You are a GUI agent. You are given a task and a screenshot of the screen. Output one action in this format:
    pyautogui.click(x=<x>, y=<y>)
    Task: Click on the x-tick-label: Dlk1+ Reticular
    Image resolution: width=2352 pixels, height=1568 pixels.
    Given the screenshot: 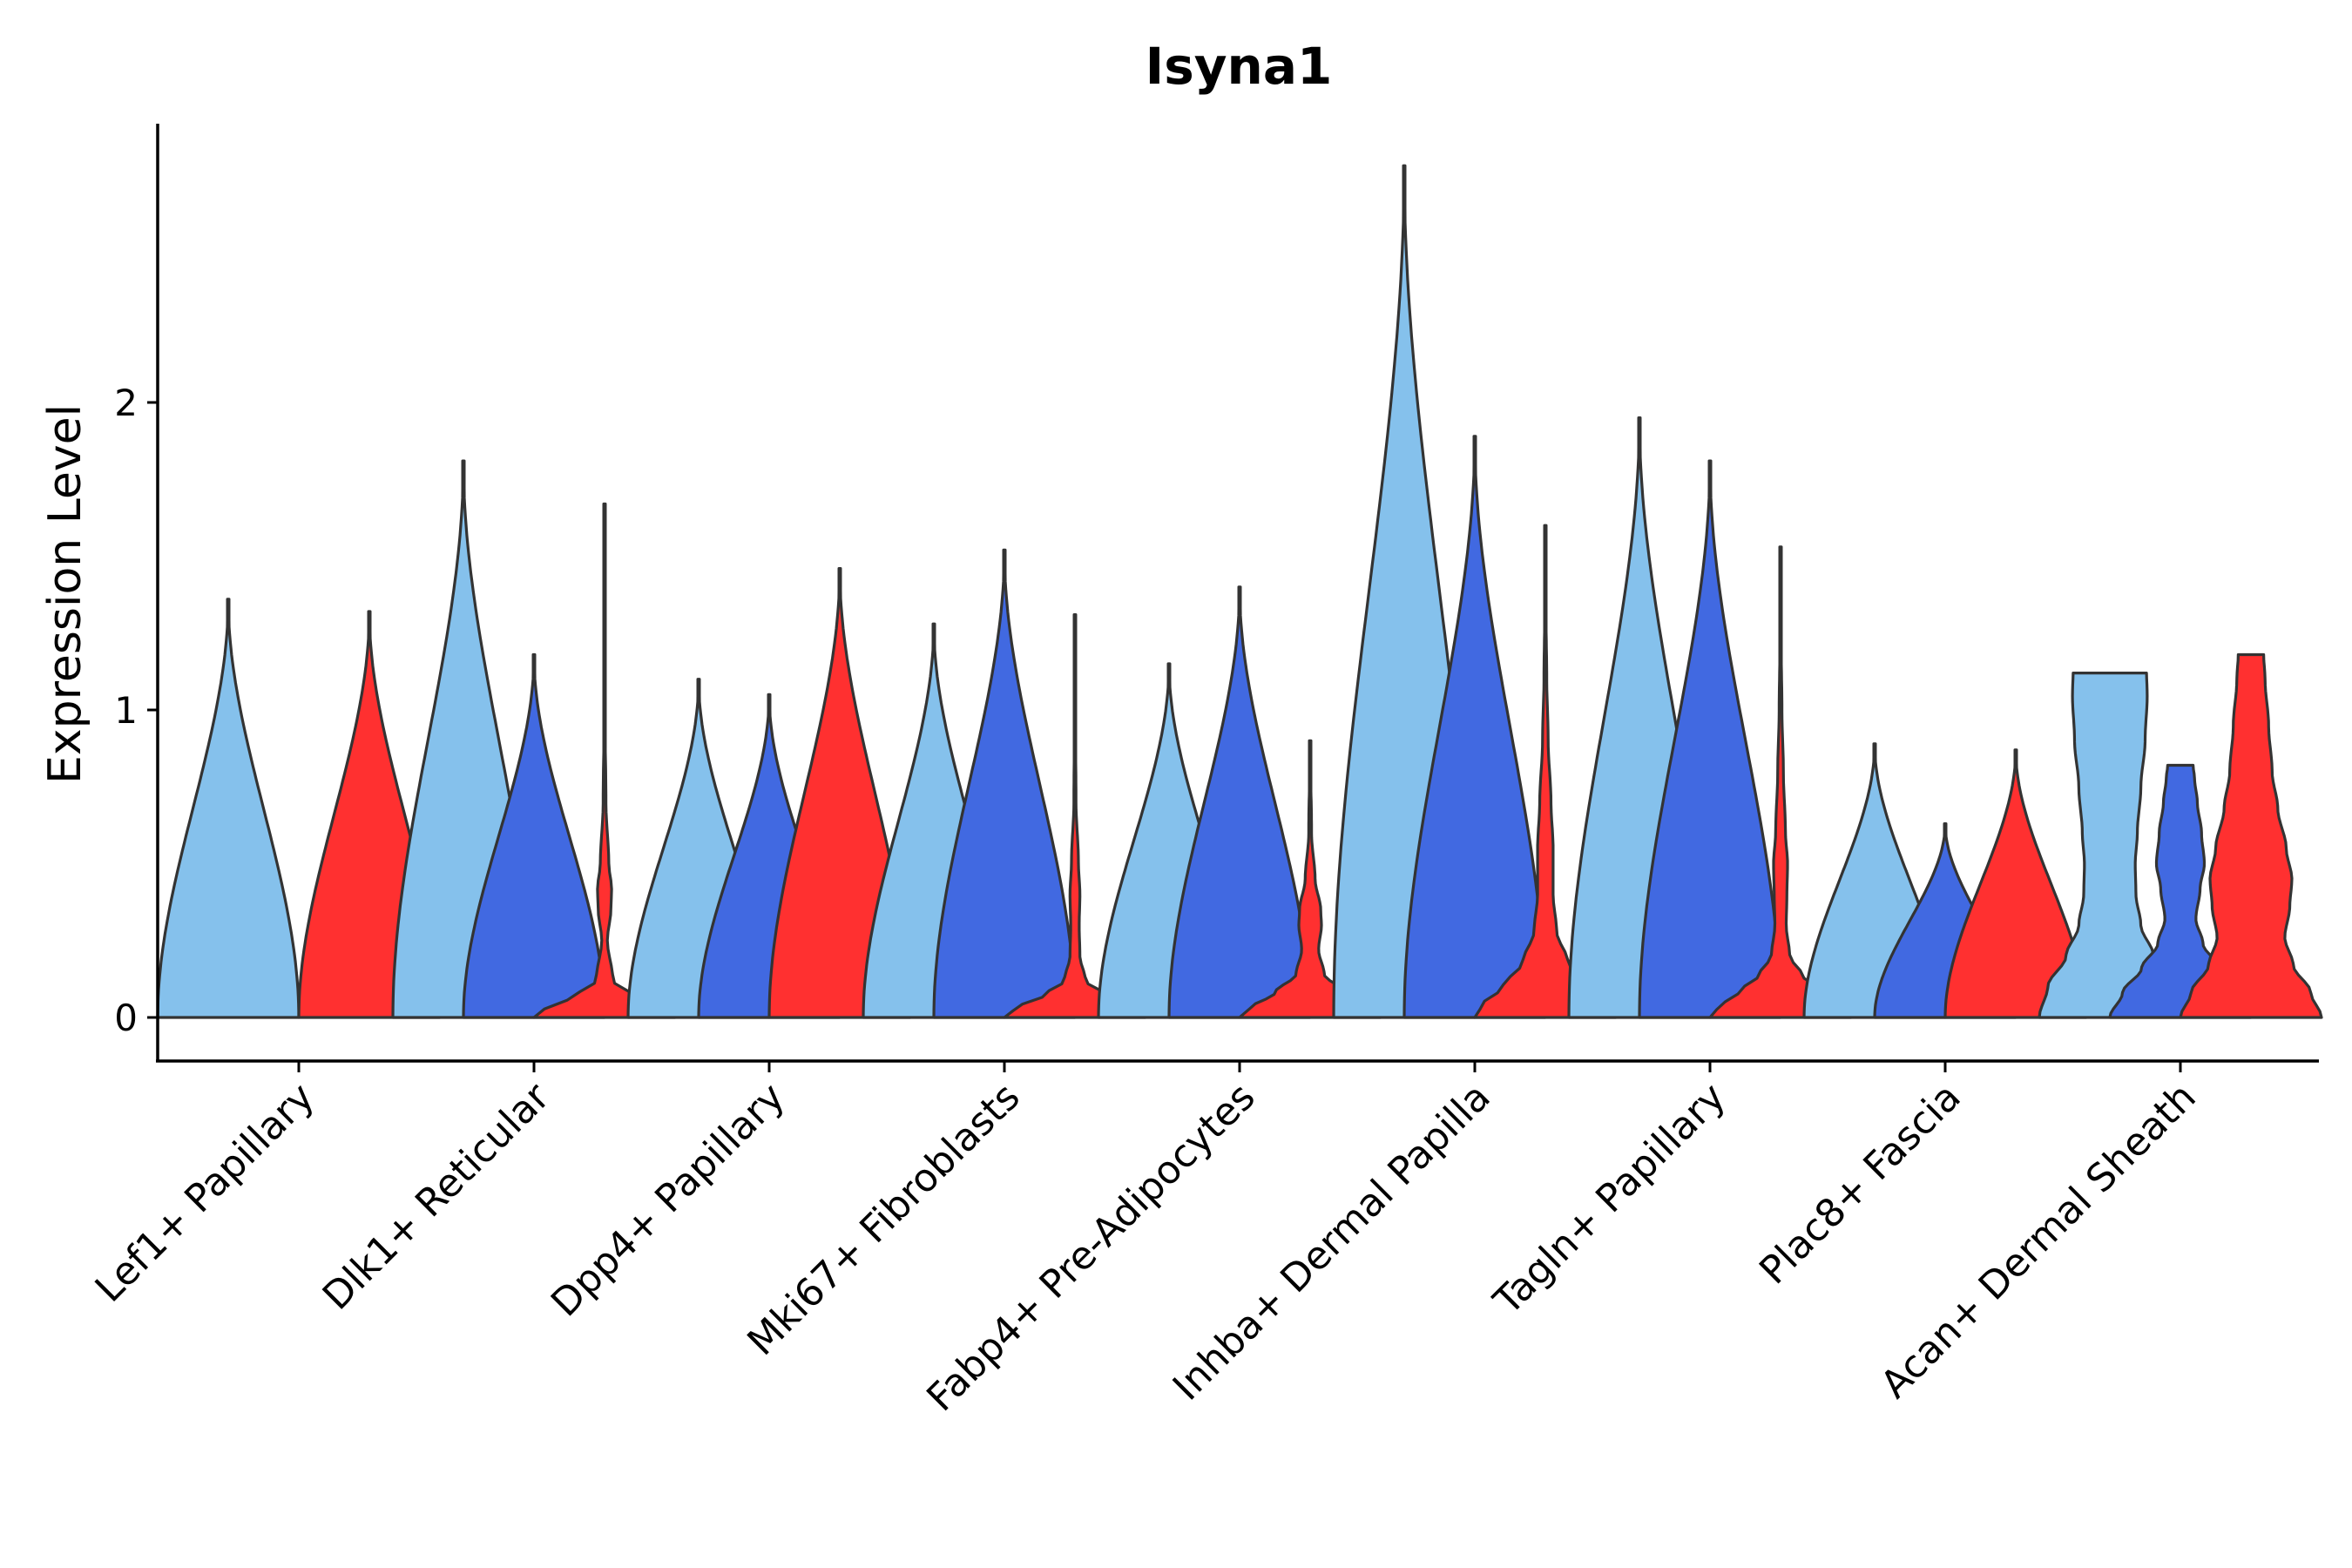 What is the action you would take?
    pyautogui.click(x=437, y=1196)
    